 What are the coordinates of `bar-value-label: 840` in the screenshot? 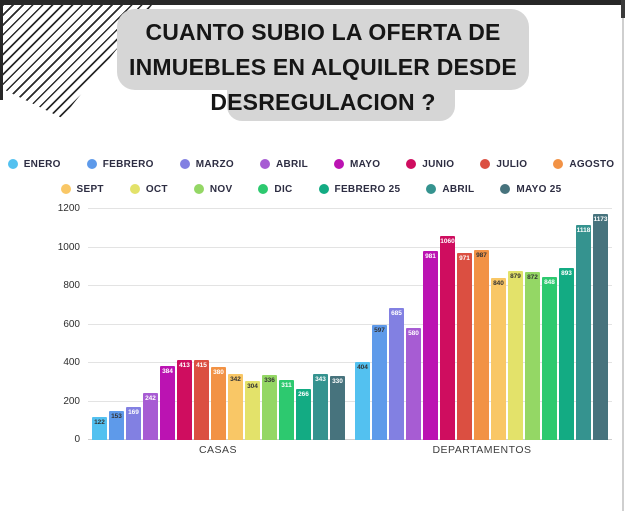 It's located at (498, 283).